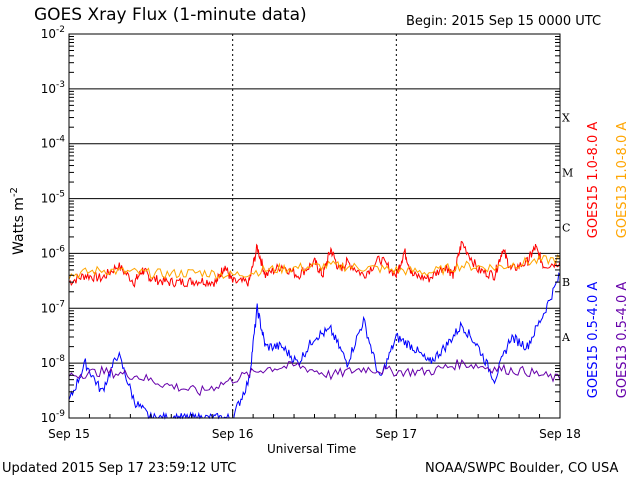  What do you see at coordinates (53, 252) in the screenshot?
I see `y-tick-label: 10⁻⁶` at bounding box center [53, 252].